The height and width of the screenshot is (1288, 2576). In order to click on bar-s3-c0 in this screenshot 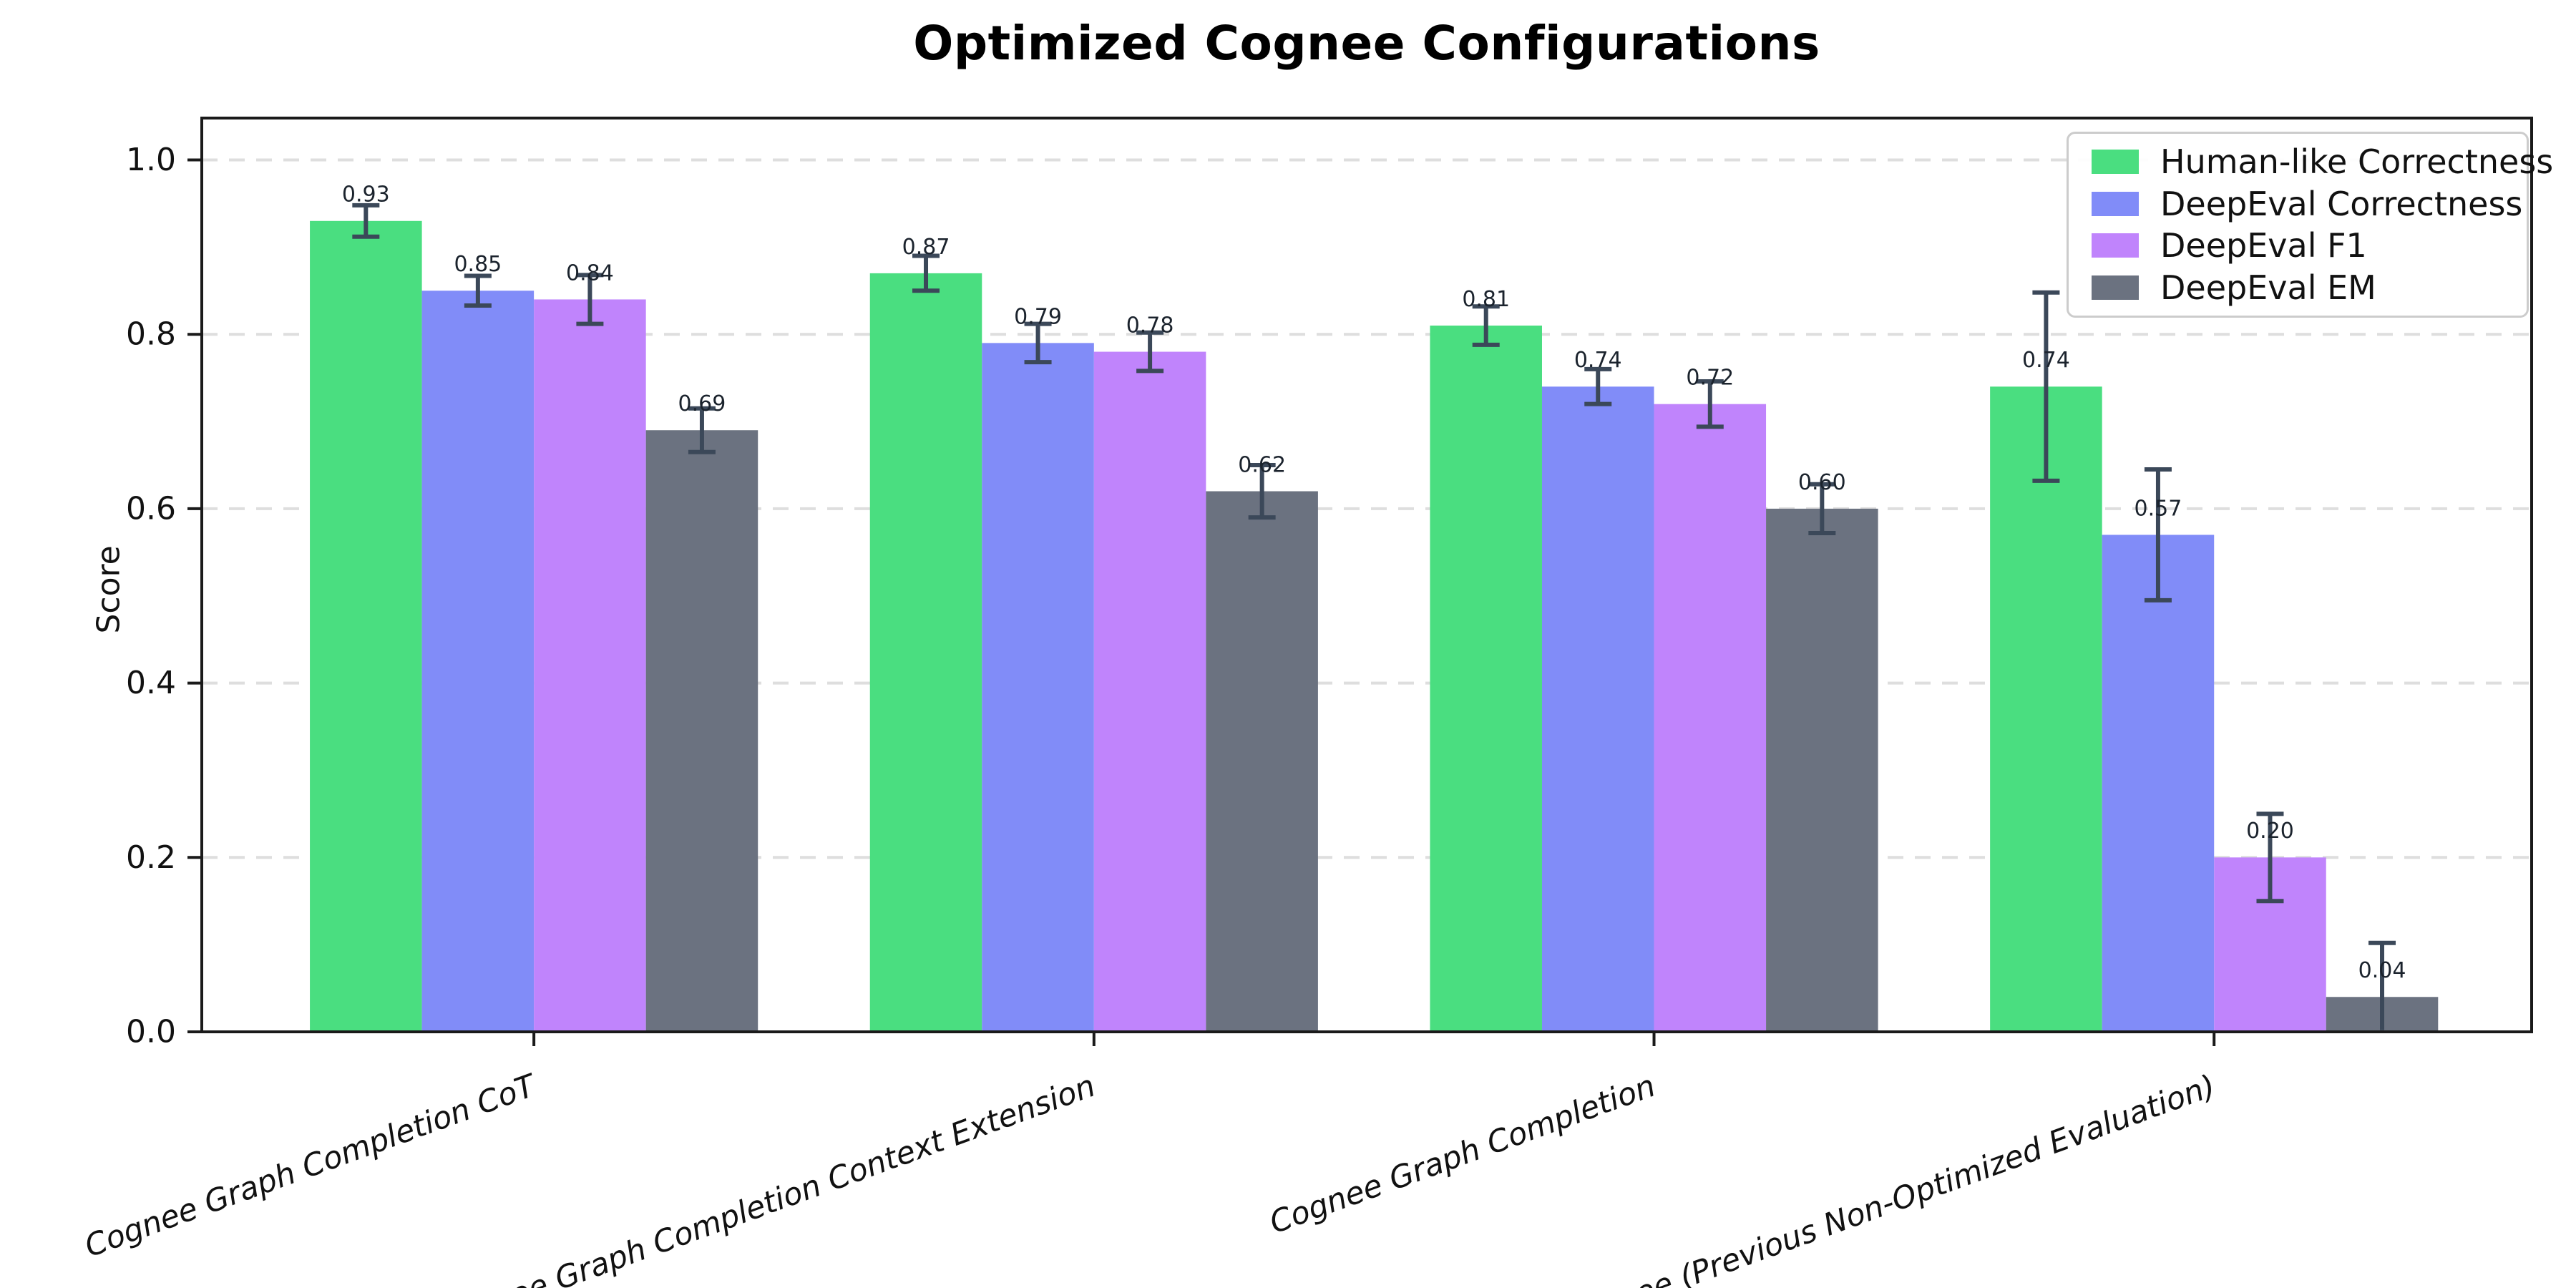, I will do `click(701, 731)`.